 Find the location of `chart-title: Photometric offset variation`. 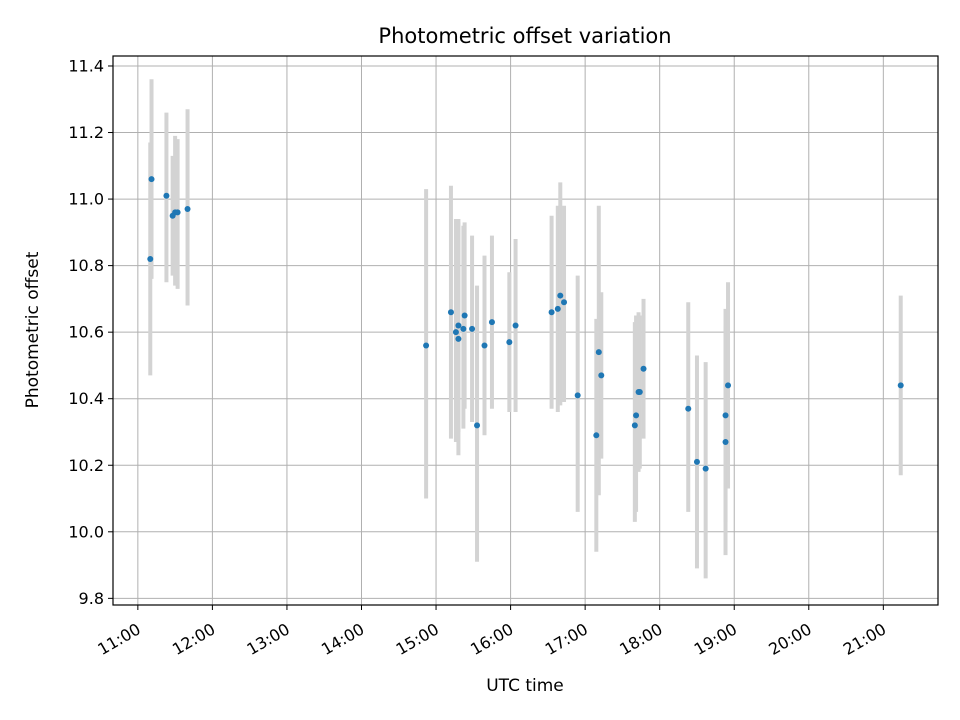

chart-title: Photometric offset variation is located at coordinates (524, 36).